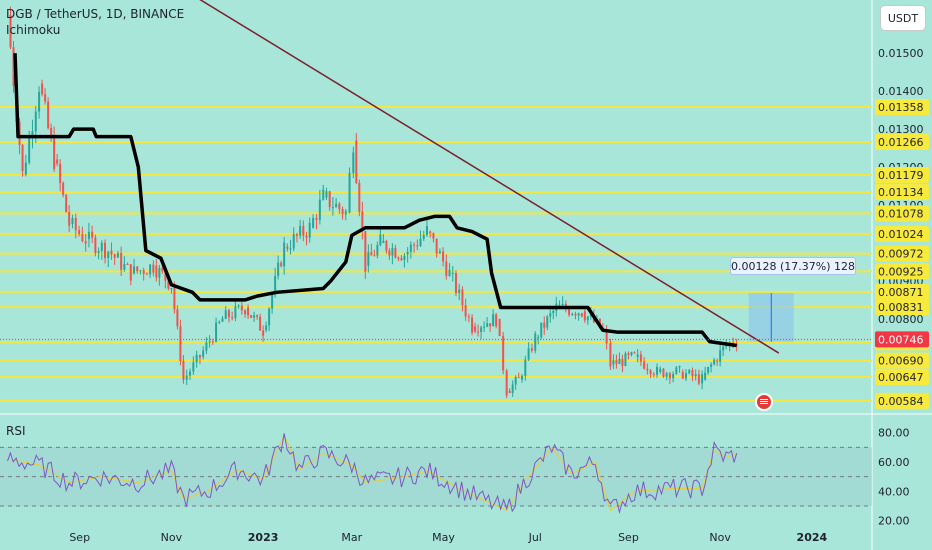 Image resolution: width=932 pixels, height=550 pixels. I want to click on rsi-axis-label: 20.00, so click(894, 521).